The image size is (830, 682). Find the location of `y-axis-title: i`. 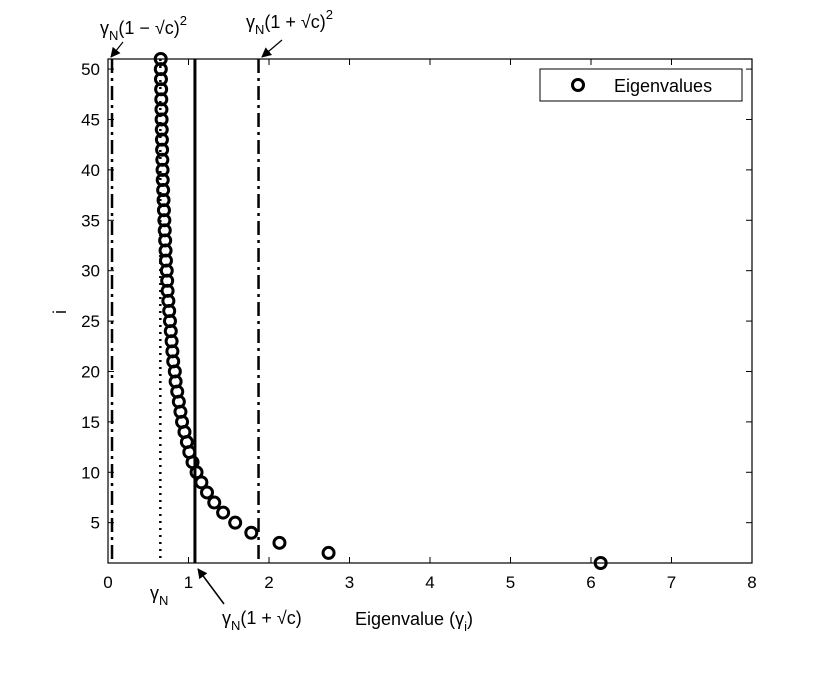

y-axis-title: i is located at coordinates (60, 312).